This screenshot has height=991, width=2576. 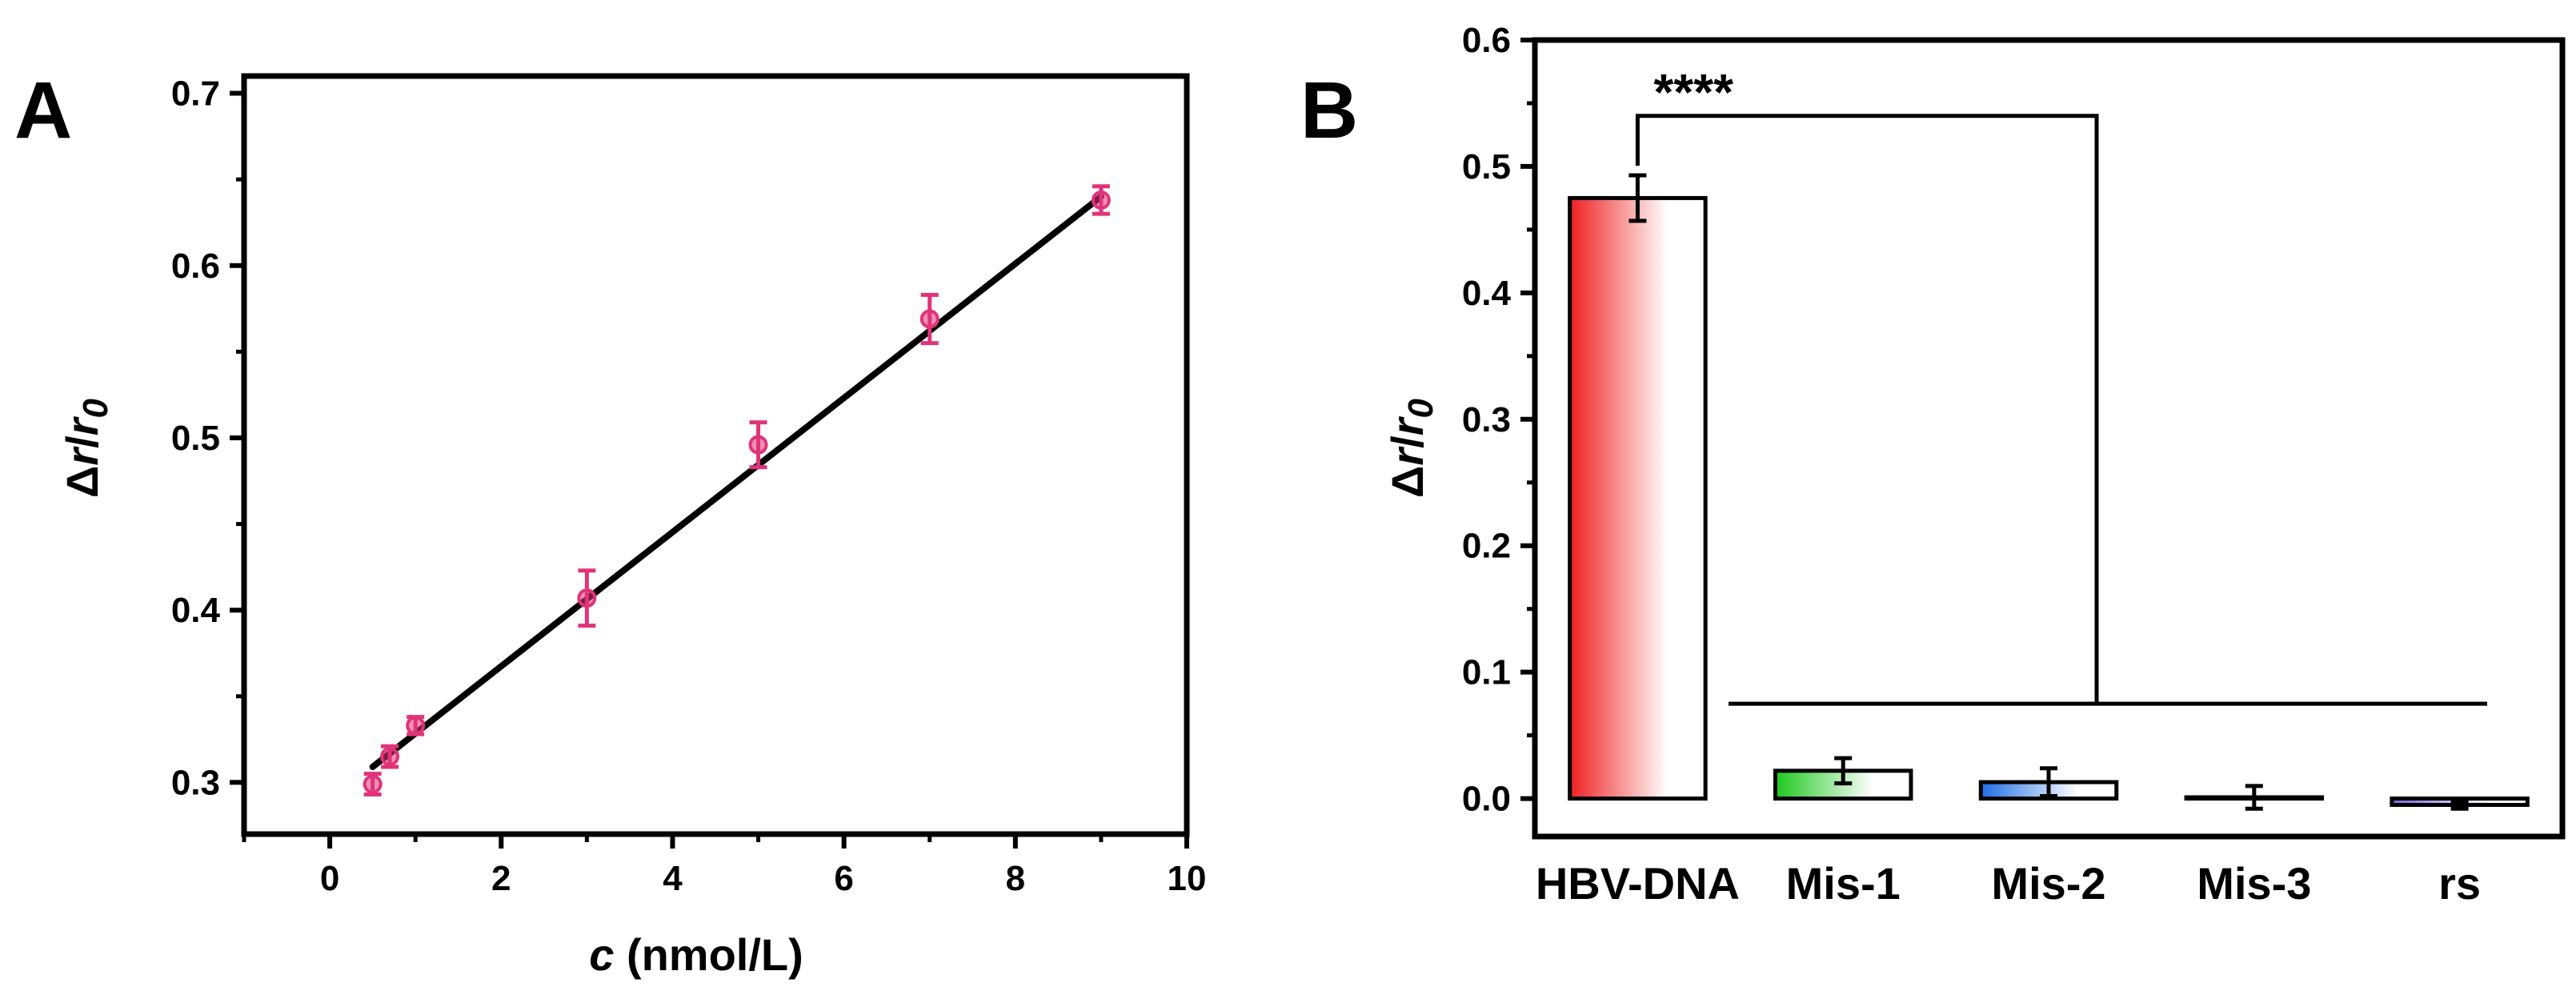 I want to click on significance-label: ****, so click(x=1693, y=92).